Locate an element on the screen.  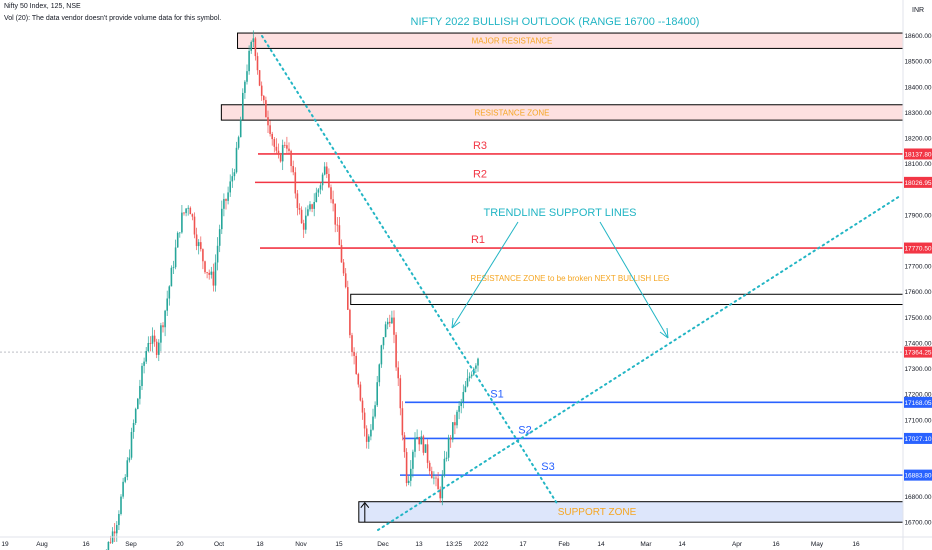
last-price-text: 17364.25 is located at coordinates (917, 353).